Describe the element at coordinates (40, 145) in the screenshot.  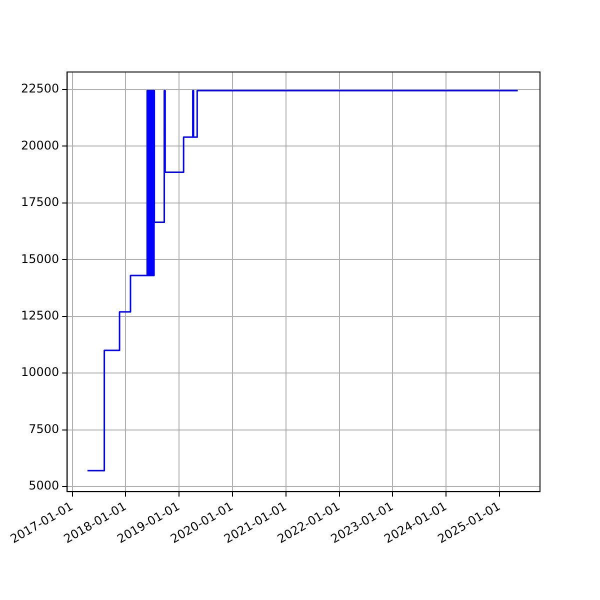
I see `y-tick-label: 20000` at that location.